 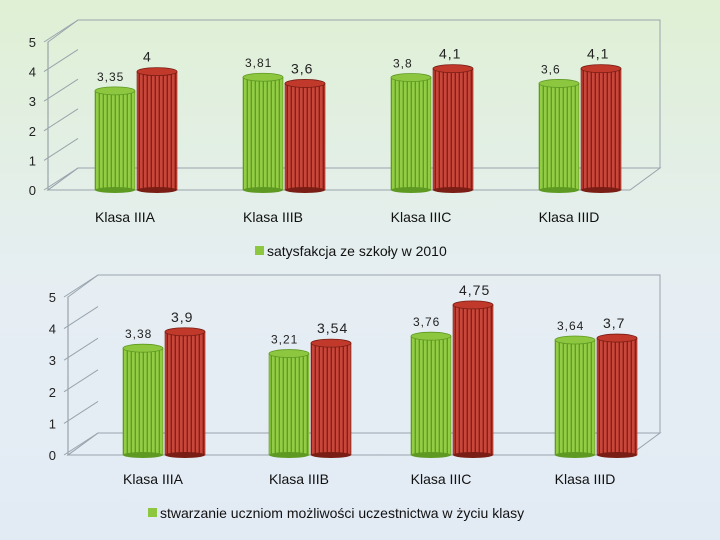 I want to click on value-label-1: 4,75, so click(x=474, y=290).